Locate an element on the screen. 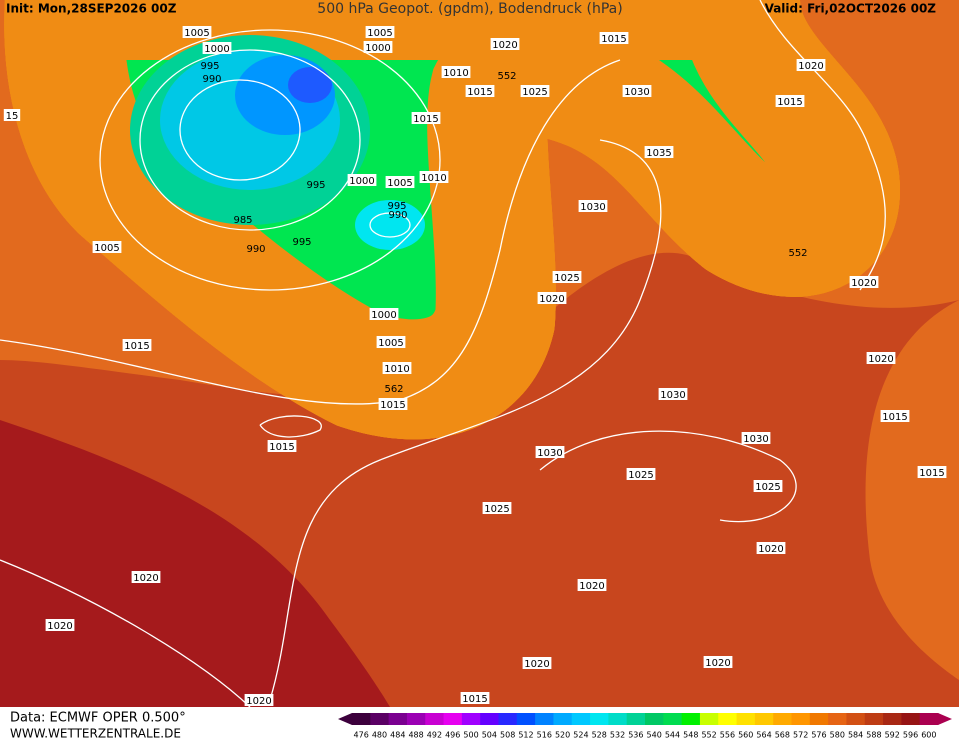 The image size is (959, 745). colorbar-label: 560 is located at coordinates (745, 735).